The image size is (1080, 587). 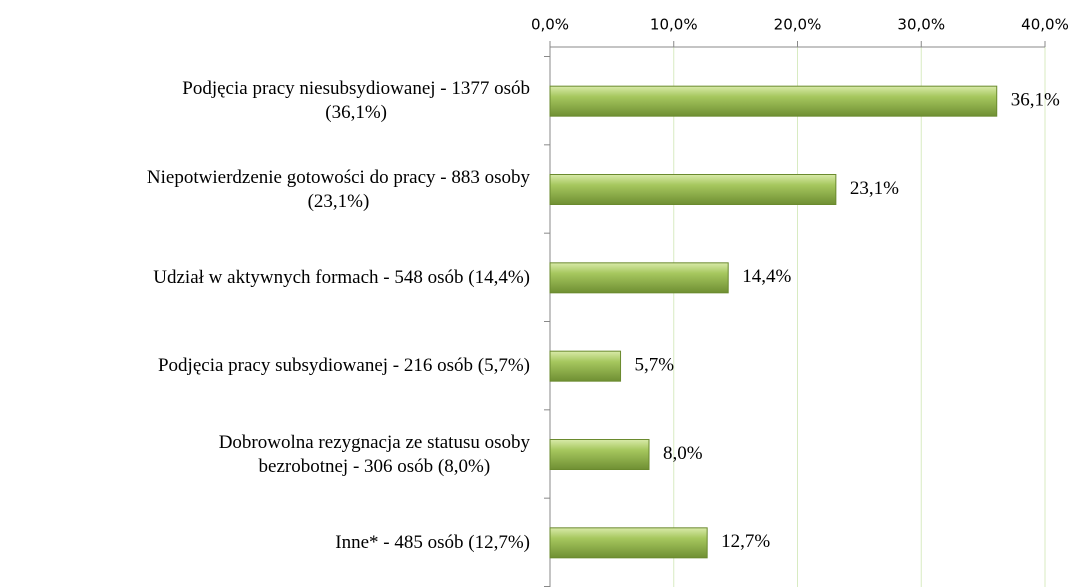 What do you see at coordinates (655, 365) in the screenshot?
I see `value-label: 5,7%` at bounding box center [655, 365].